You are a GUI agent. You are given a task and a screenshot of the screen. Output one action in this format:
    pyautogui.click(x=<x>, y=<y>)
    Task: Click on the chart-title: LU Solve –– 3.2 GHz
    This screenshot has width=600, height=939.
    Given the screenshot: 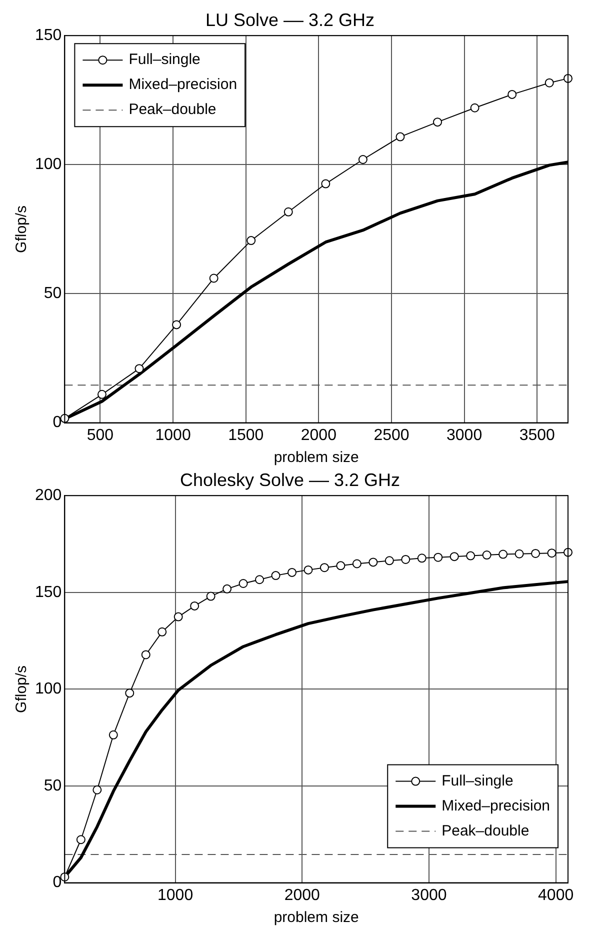 What is the action you would take?
    pyautogui.click(x=290, y=20)
    